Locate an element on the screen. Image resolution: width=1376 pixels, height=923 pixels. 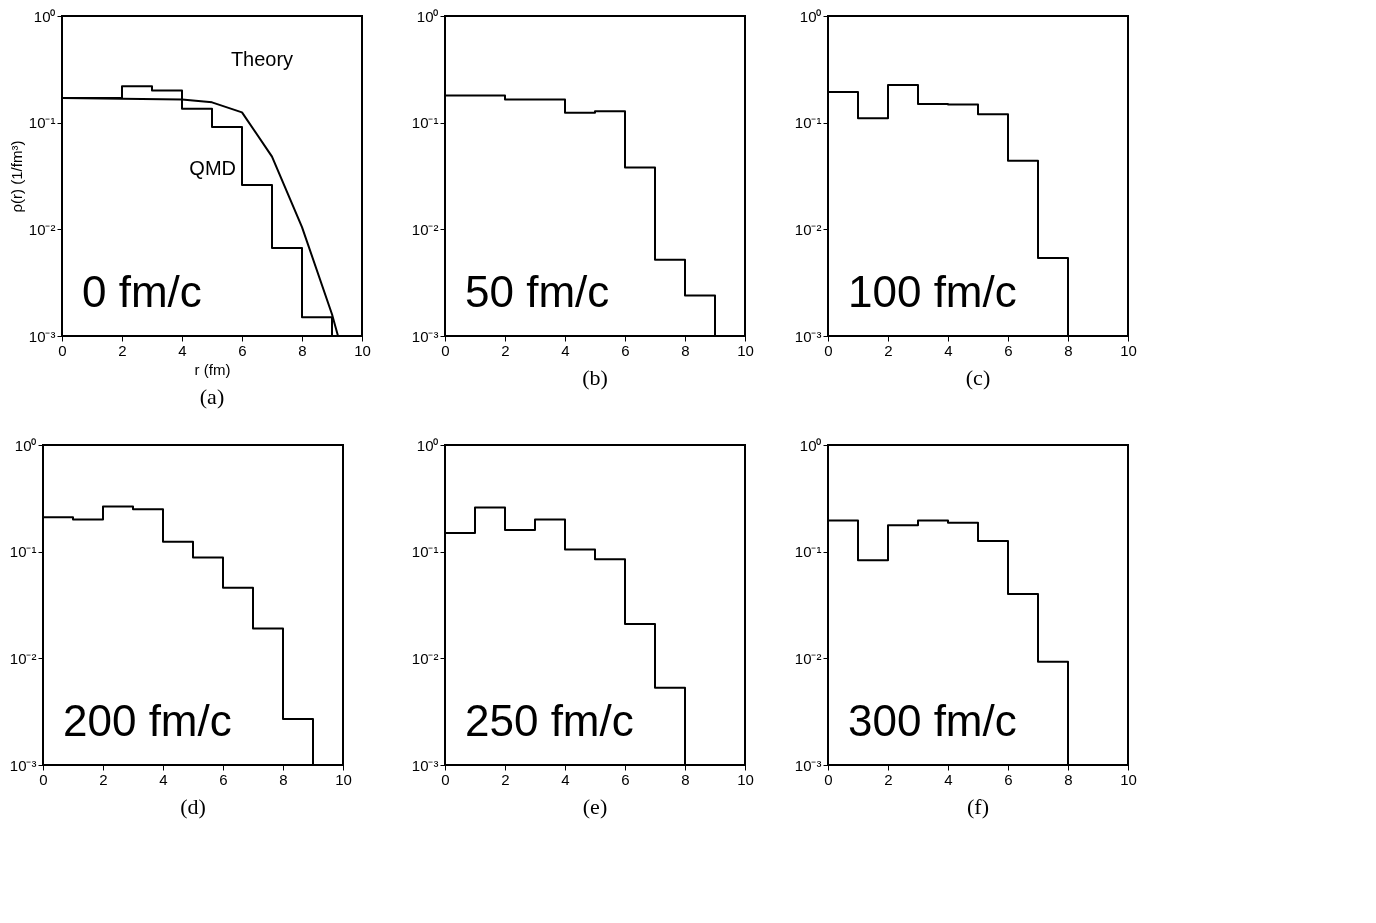
text: (b) is located at coordinates (595, 377).